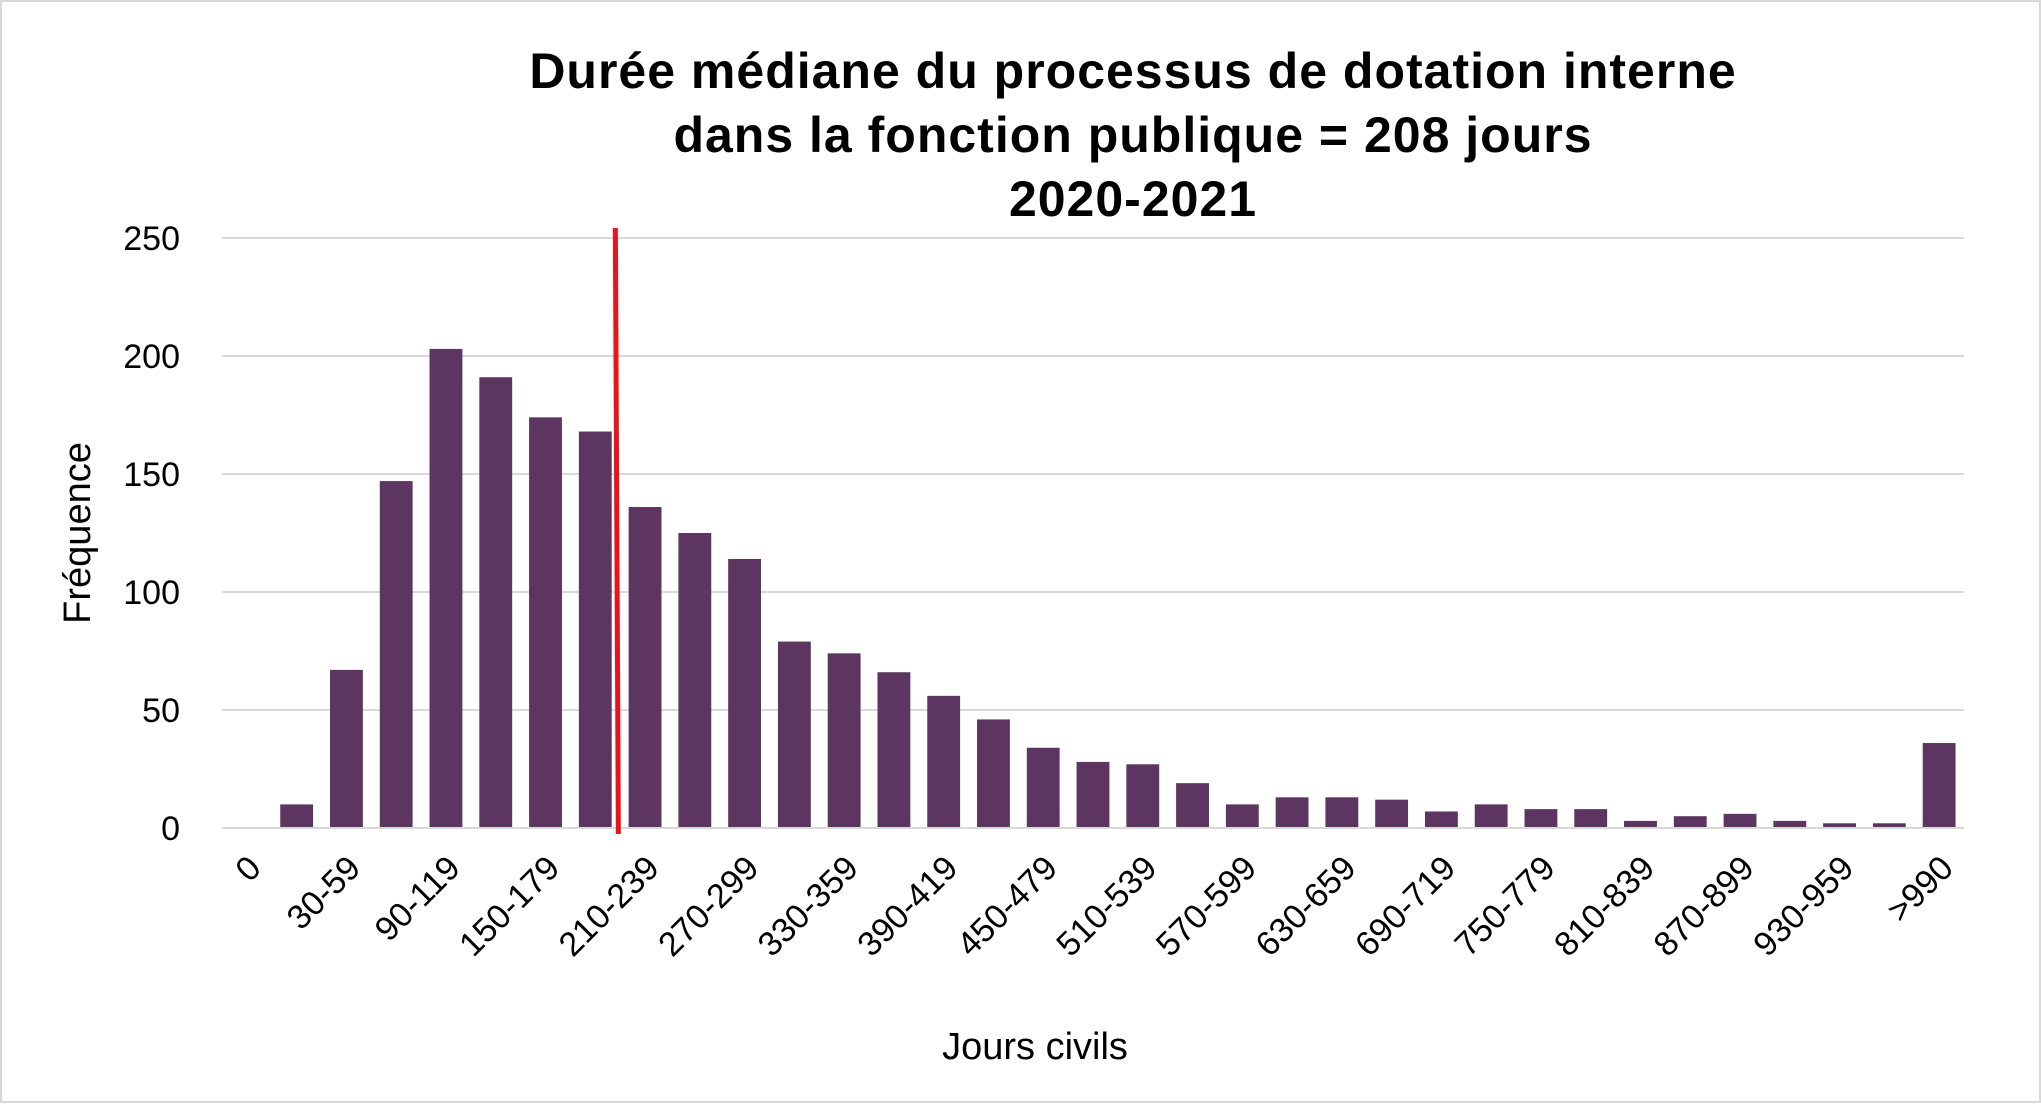  What do you see at coordinates (78, 533) in the screenshot?
I see `y-axis-title: Fréquence` at bounding box center [78, 533].